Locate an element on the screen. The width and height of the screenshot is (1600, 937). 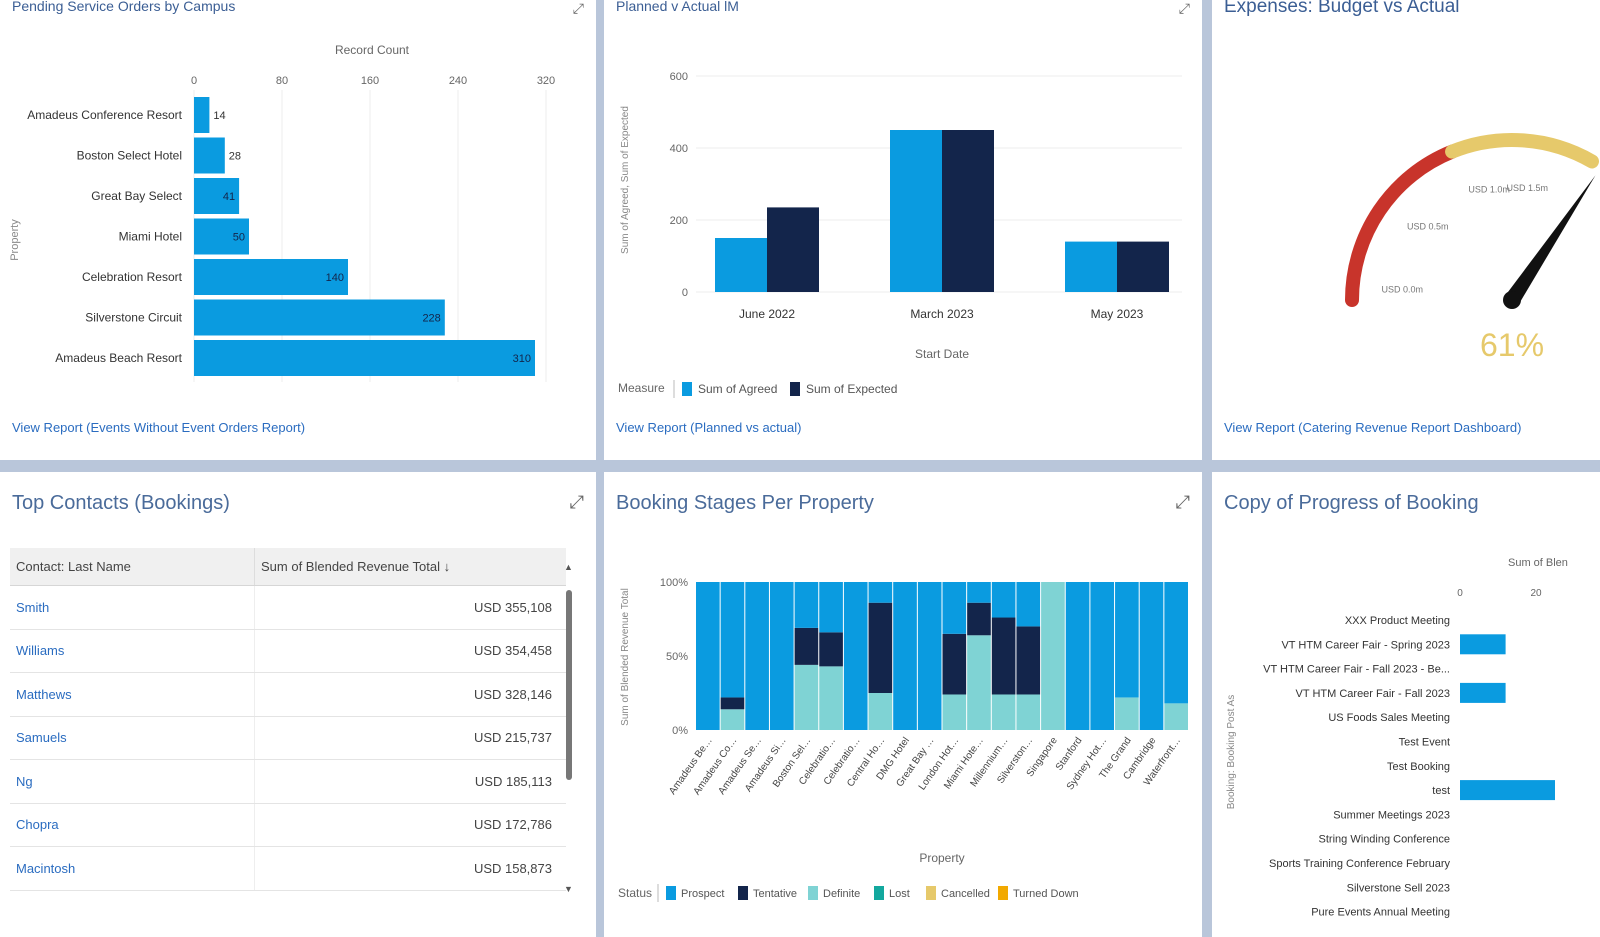
contact-name-link: Smith is located at coordinates (132, 607).